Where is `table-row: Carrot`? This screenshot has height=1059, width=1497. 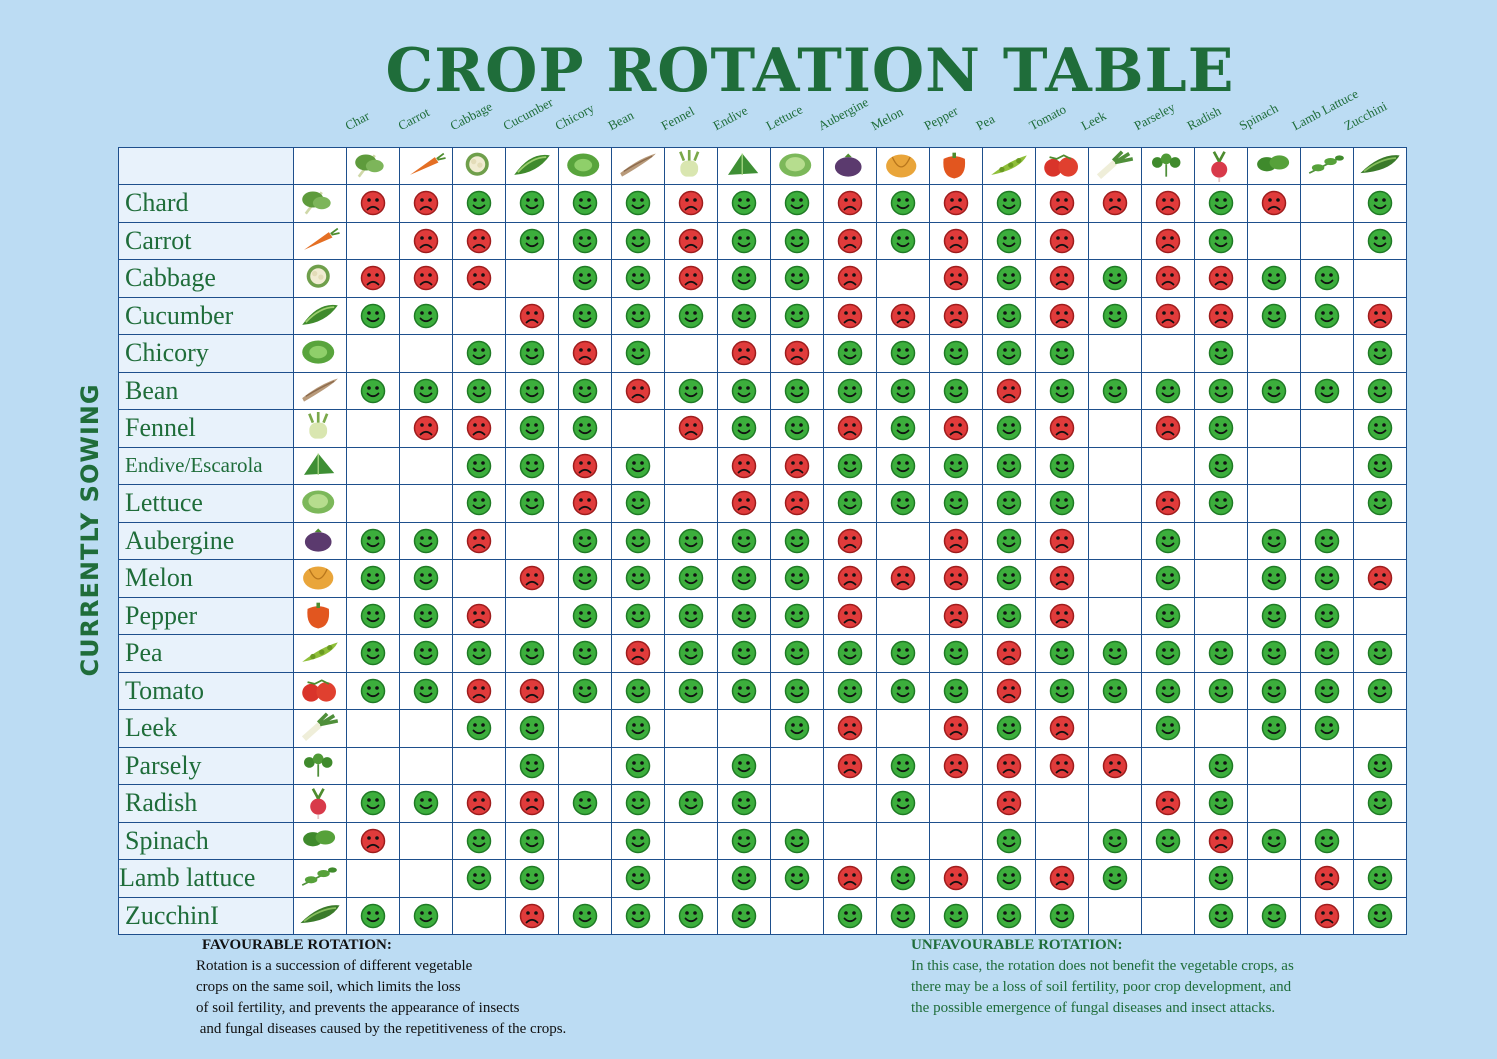
table-row: Carrot is located at coordinates (762, 240).